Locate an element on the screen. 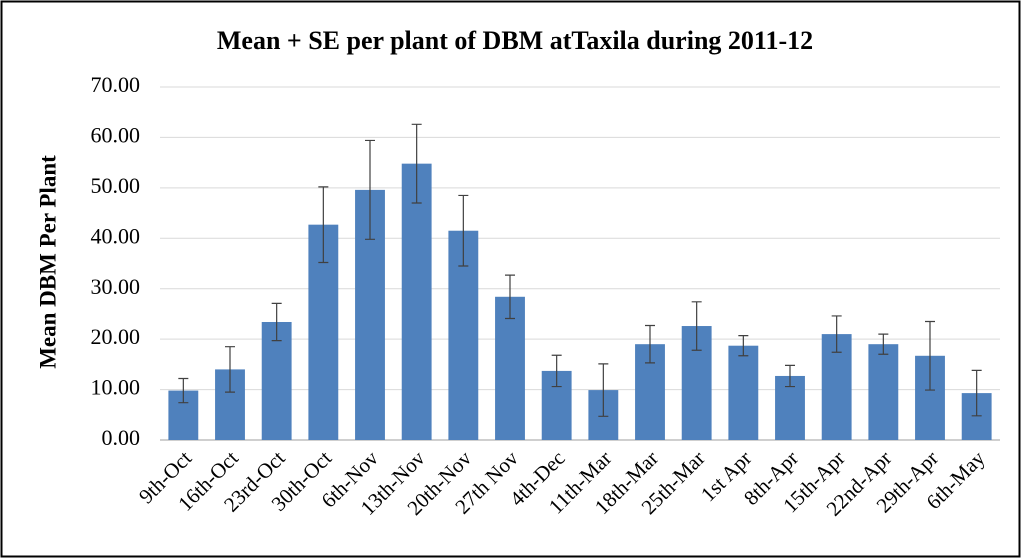  y-axis-label: Mean DBM Per Plant is located at coordinates (47, 262).